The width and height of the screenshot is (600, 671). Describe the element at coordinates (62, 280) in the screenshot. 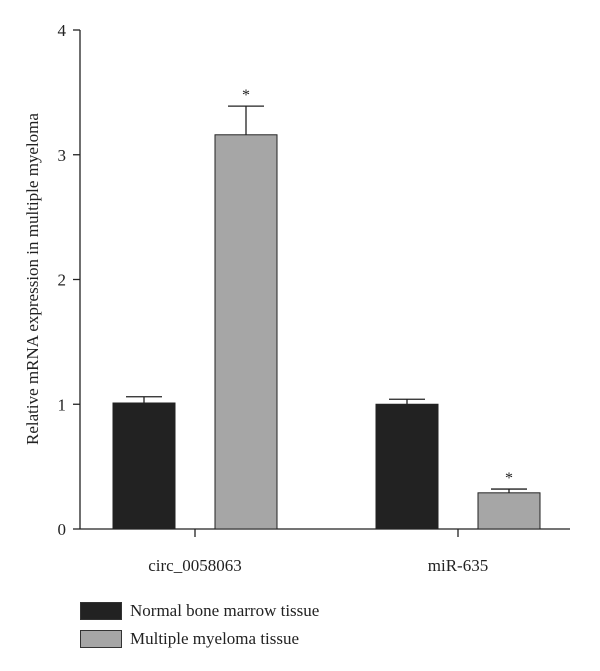

I see `y-tick-label-2: 2` at that location.